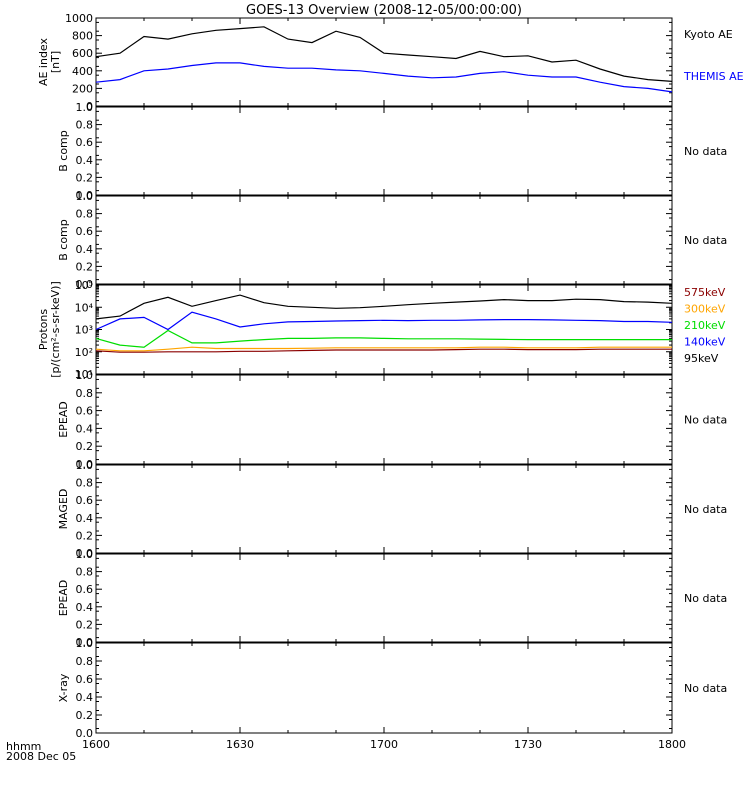 Image resolution: width=750 pixels, height=804 pixels. What do you see at coordinates (55, 62) in the screenshot?
I see `y-axis-label: [nT]` at bounding box center [55, 62].